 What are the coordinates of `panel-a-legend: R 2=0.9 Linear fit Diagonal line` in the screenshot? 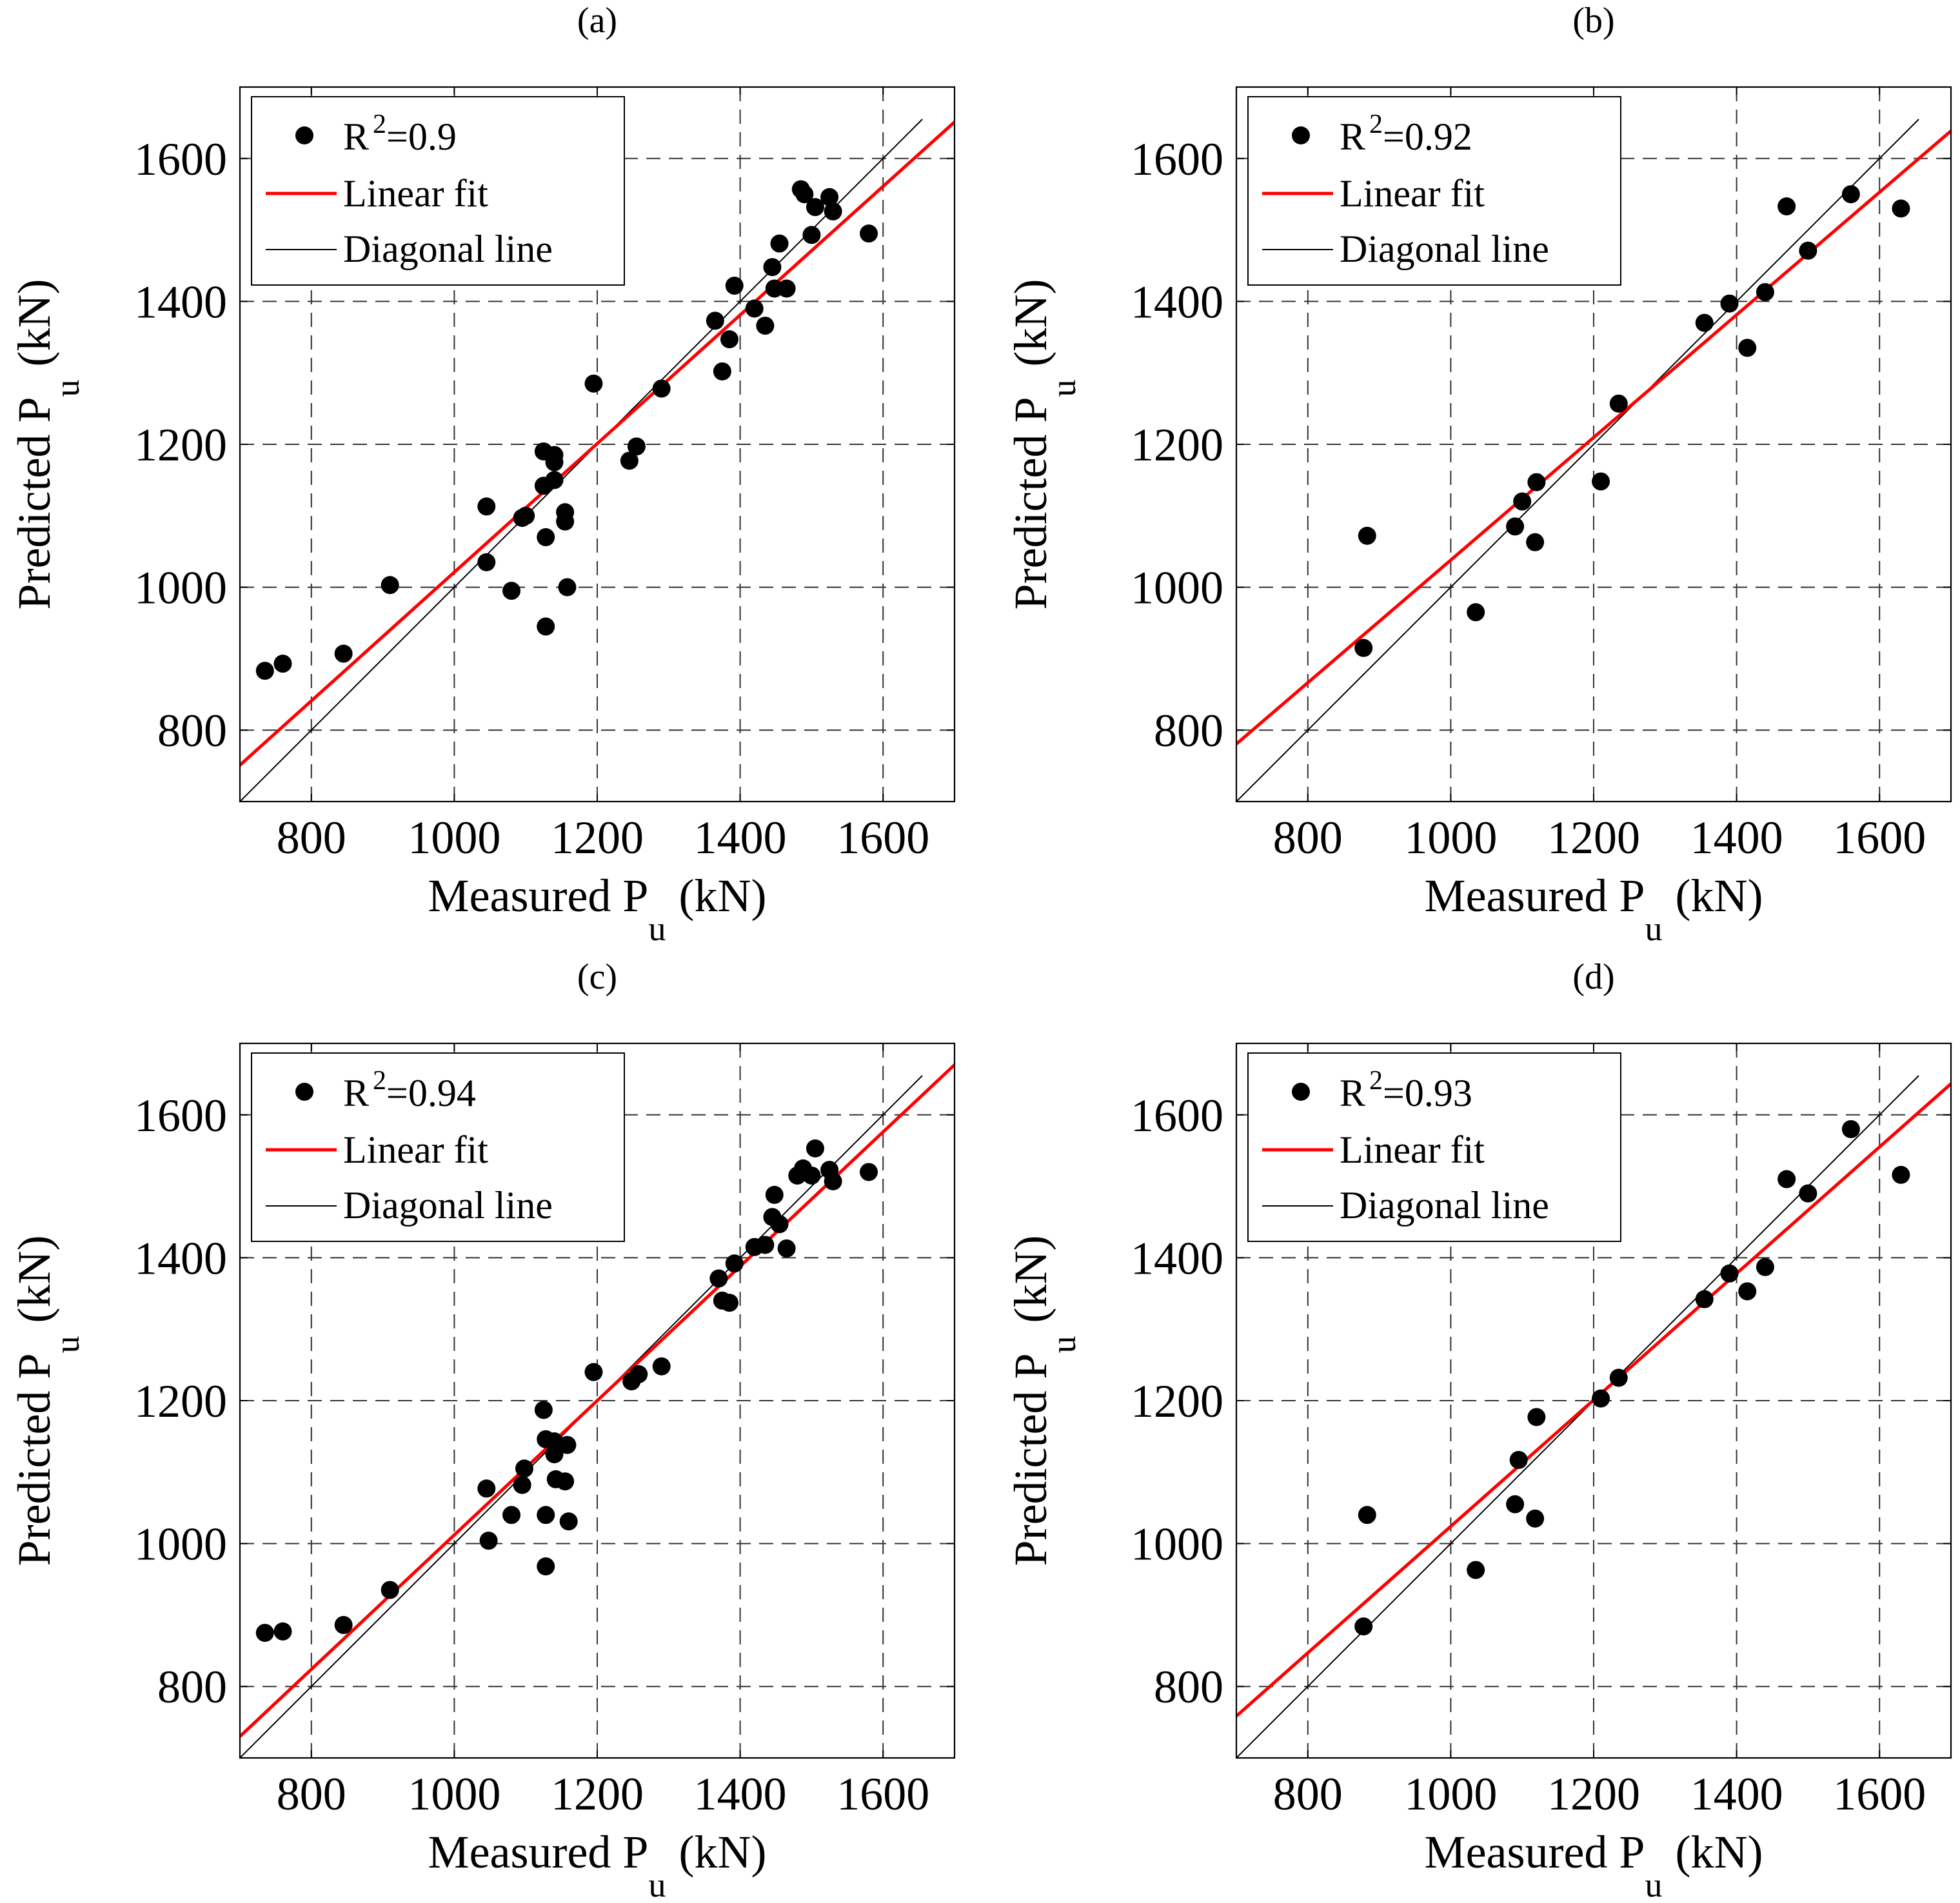 It's located at (438, 191).